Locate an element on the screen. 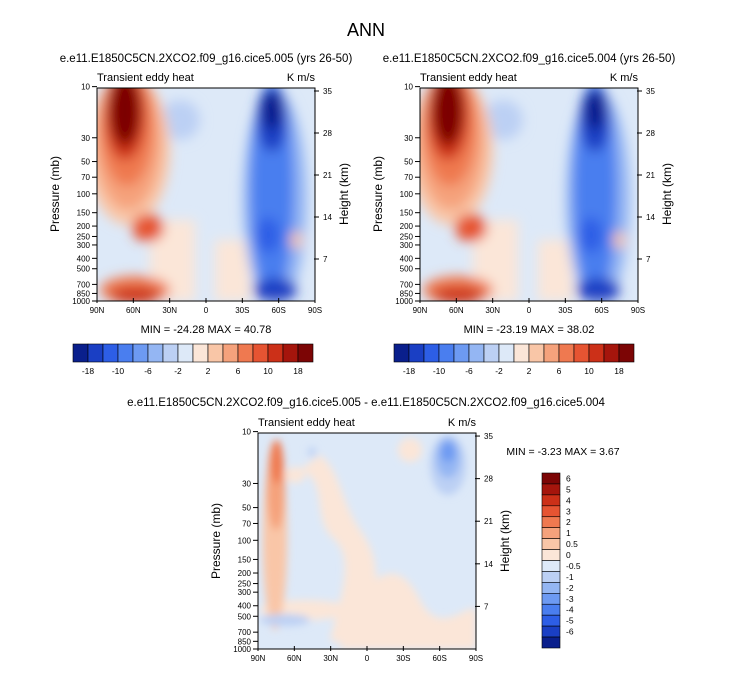  panel-3-field is located at coordinates (367, 541).